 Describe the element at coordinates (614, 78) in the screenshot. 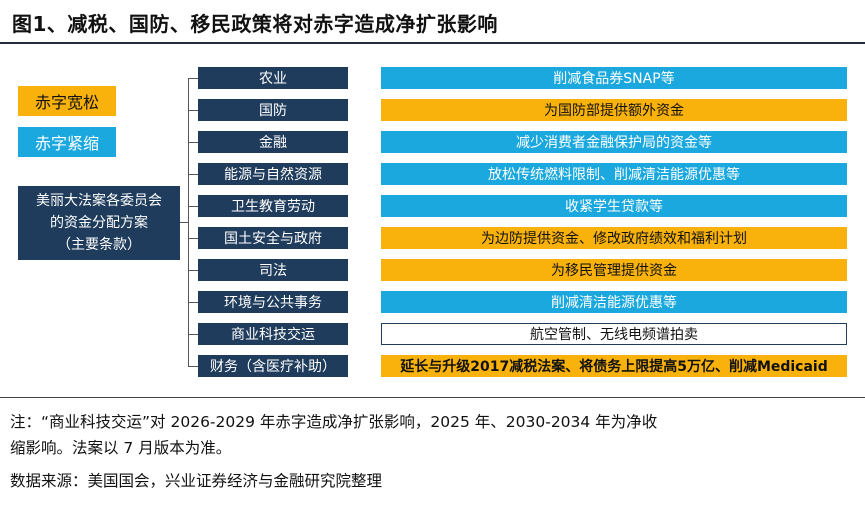

I see `impact-box: 削减食品券SNAP等` at that location.